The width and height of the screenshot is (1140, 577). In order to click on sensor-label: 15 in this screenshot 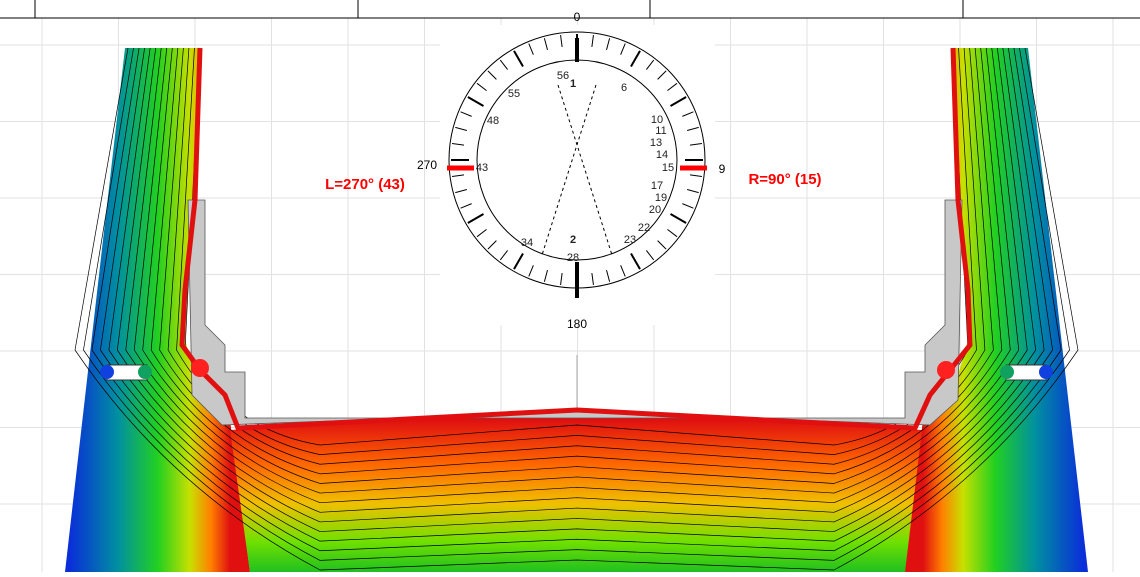, I will do `click(668, 168)`.